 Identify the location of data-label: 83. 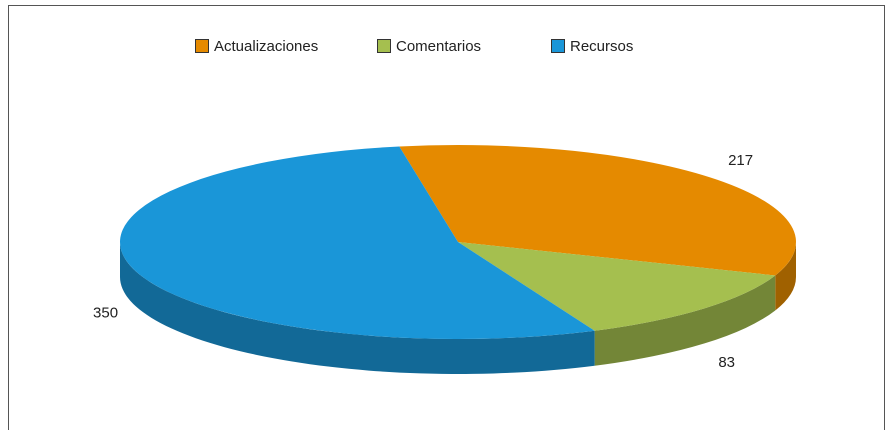
(726, 362).